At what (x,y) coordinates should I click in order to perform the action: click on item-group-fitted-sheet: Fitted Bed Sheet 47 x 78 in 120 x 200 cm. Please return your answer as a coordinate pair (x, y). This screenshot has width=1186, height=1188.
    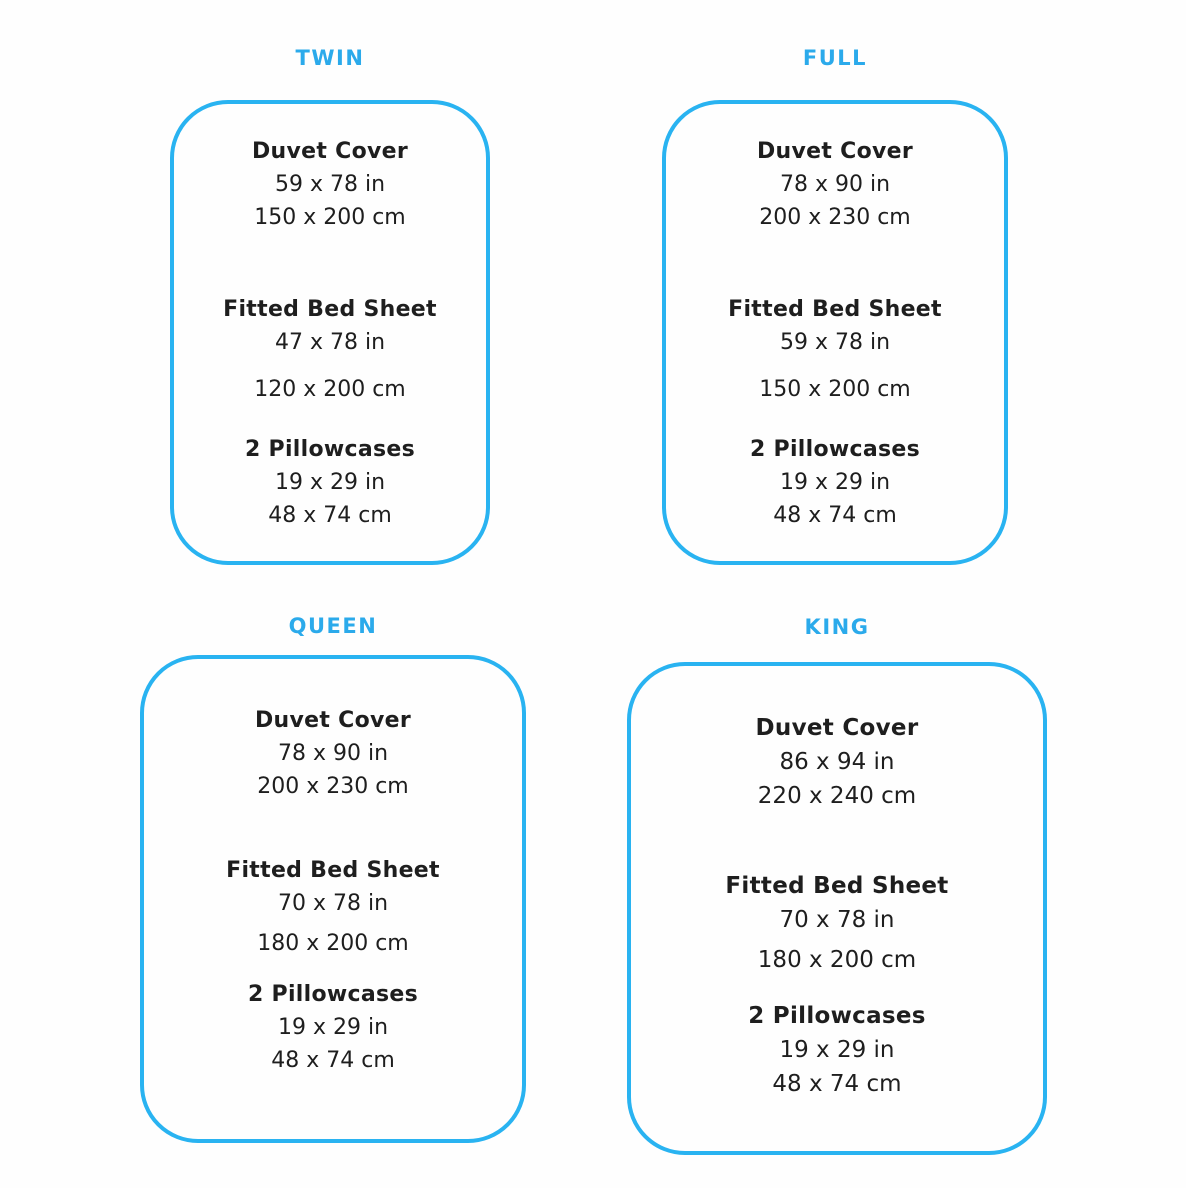
    Looking at the image, I should click on (330, 349).